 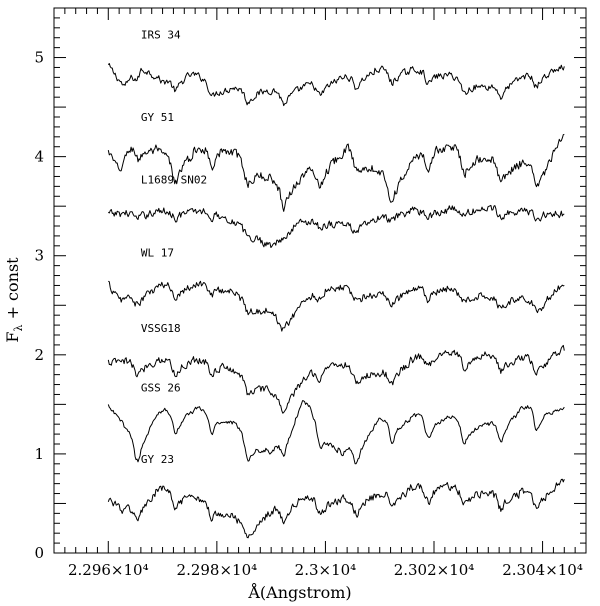 What do you see at coordinates (18, 328) in the screenshot?
I see `y-axis-title-sub: λ` at bounding box center [18, 328].